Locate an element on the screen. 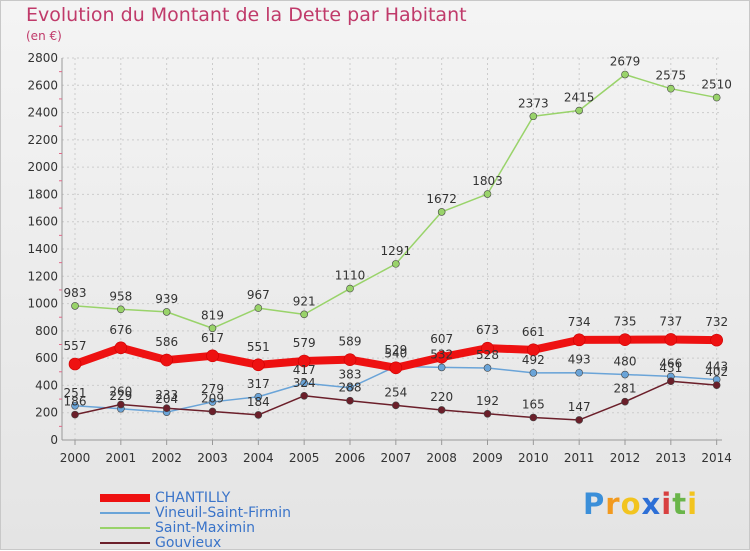 The width and height of the screenshot is (750, 551). x-tick-label: 2013 is located at coordinates (671, 458).